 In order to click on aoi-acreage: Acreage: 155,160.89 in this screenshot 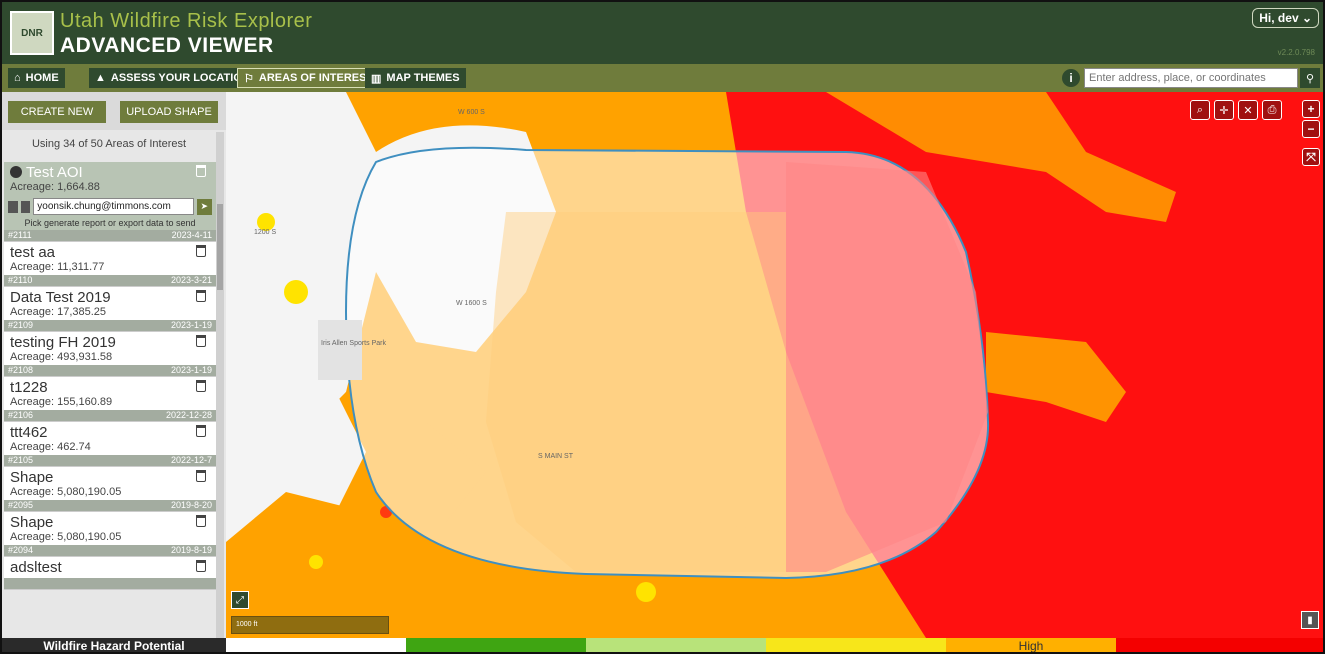, I will do `click(61, 402)`.